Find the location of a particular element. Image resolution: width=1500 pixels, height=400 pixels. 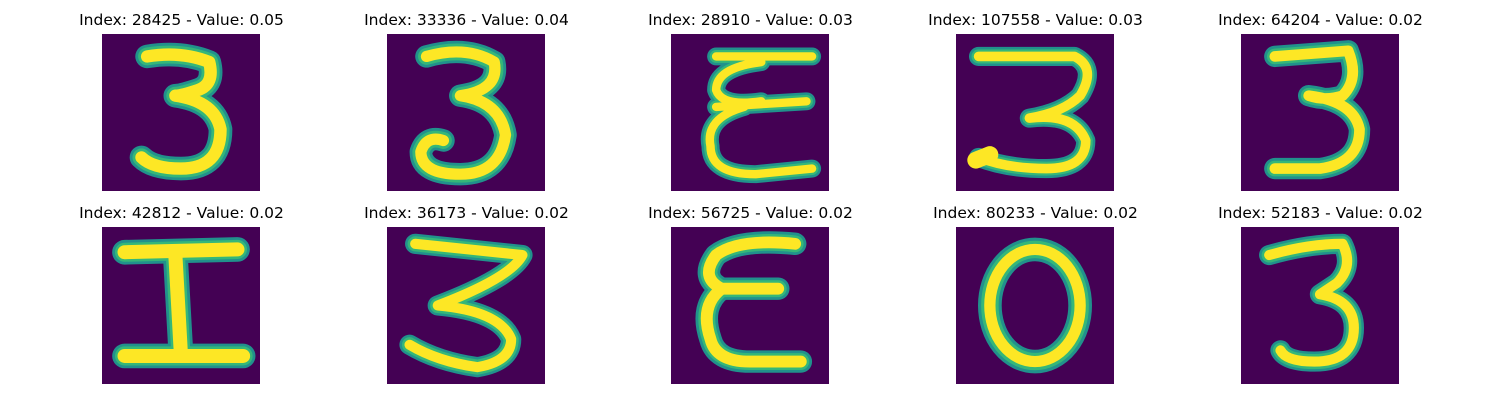

panel-title: Index: 33336 - Value: 0.04 is located at coordinates (466, 20).